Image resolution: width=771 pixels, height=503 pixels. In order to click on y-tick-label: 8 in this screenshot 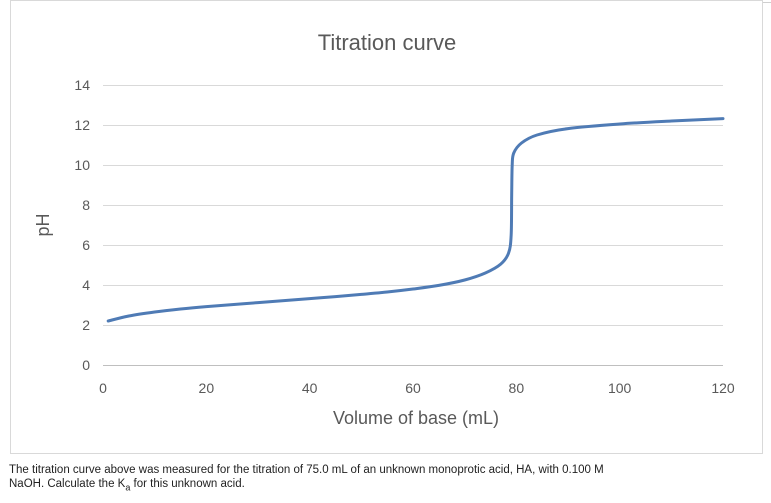, I will do `click(86, 205)`.